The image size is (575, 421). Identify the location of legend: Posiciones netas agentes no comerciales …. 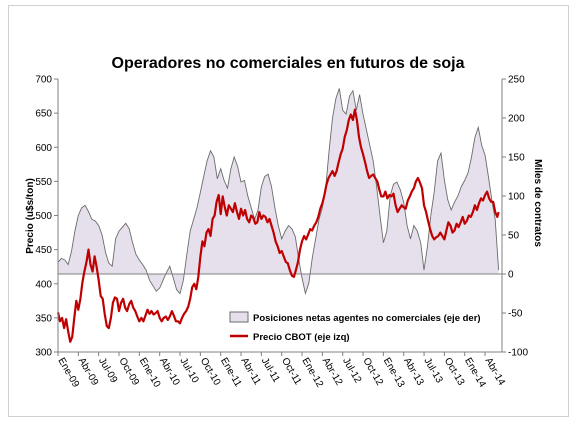
(355, 327).